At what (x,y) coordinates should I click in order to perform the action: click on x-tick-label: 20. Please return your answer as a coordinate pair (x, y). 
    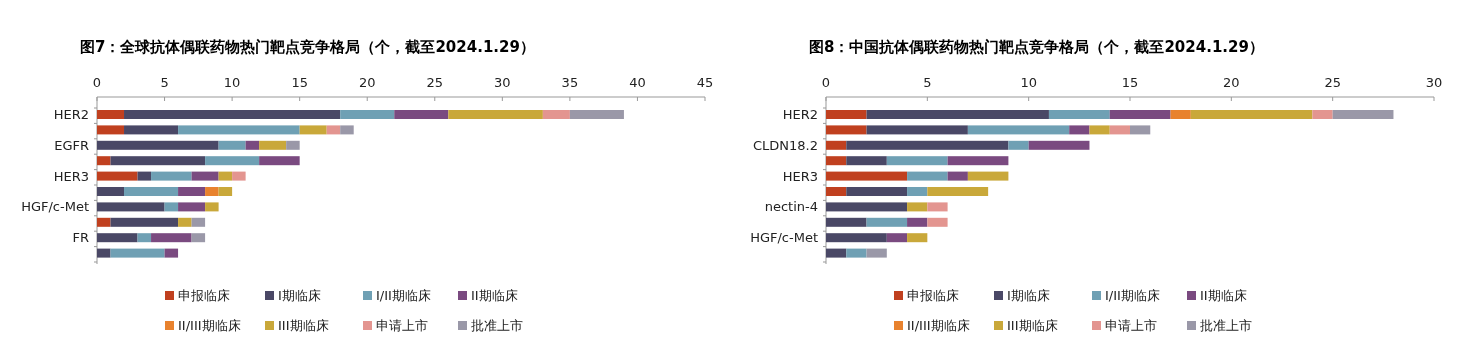
    Looking at the image, I should click on (367, 82).